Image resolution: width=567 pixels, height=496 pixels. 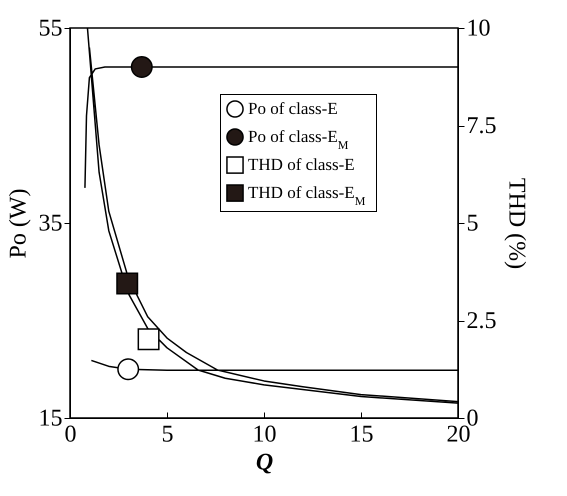 I want to click on legend-label: THD of class-E, so click(x=301, y=164).